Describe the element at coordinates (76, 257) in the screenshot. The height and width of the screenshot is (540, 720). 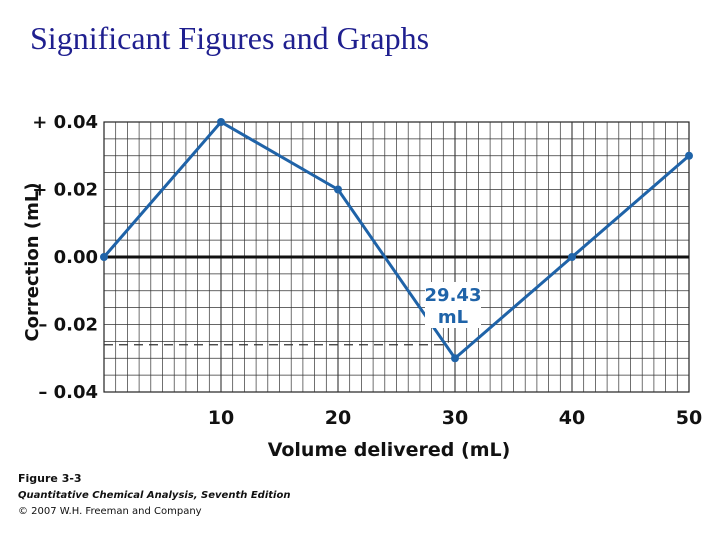
I see `y-tick-label: 0.00` at that location.